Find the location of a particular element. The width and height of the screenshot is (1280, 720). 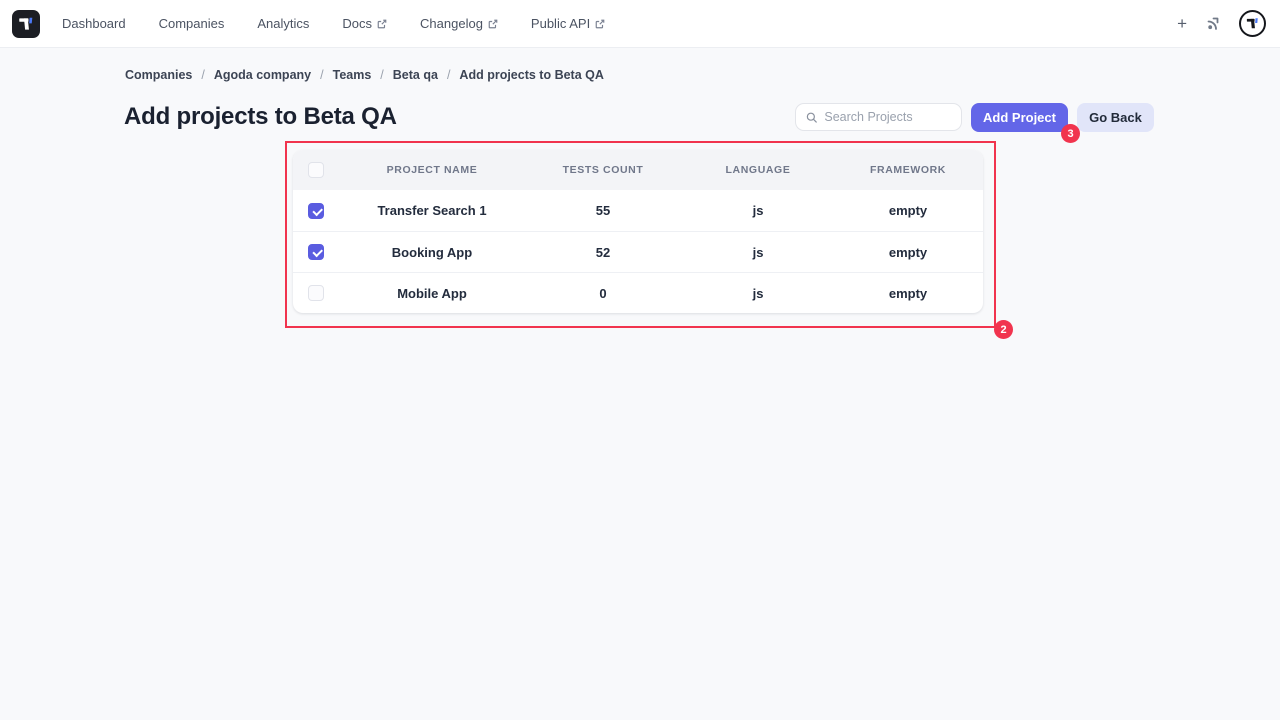

go-back-button: Go Back is located at coordinates (1115, 117).